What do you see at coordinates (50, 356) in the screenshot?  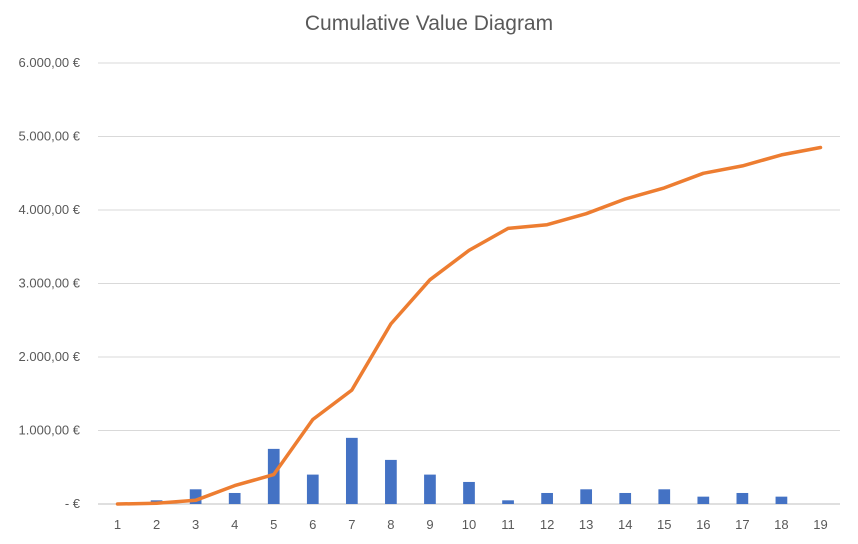 I see `y-tick-label: 2.000,00 €` at bounding box center [50, 356].